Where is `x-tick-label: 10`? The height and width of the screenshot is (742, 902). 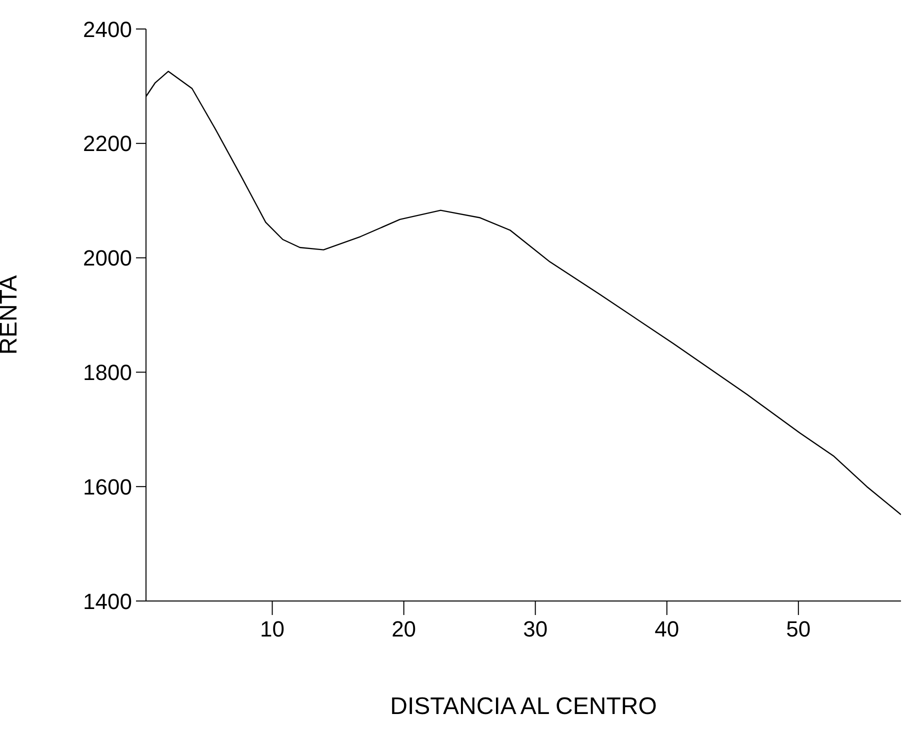 x-tick-label: 10 is located at coordinates (272, 629).